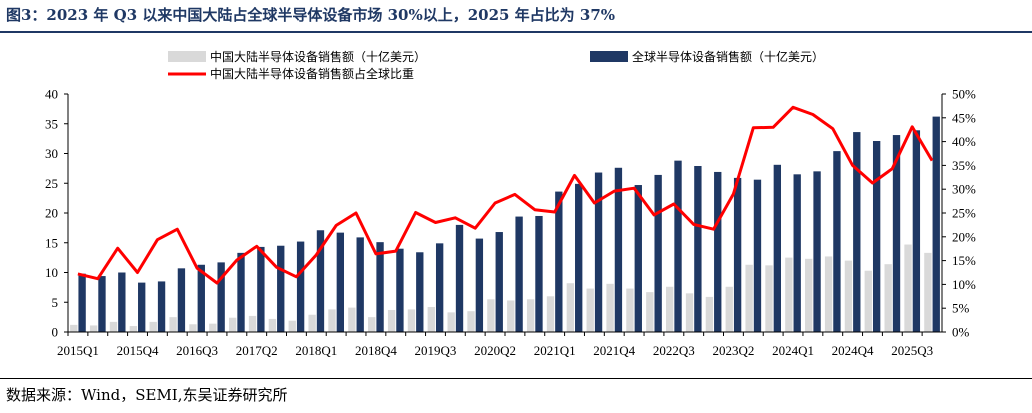 The image size is (1032, 413). What do you see at coordinates (516, 378) in the screenshot?
I see `source-divider` at bounding box center [516, 378].